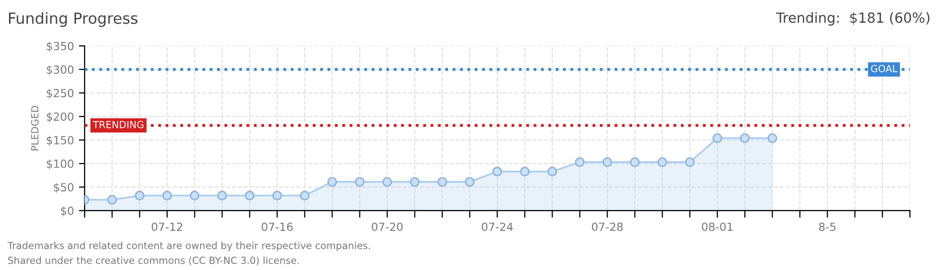  I want to click on x-tick-label: 08-01, so click(717, 227).